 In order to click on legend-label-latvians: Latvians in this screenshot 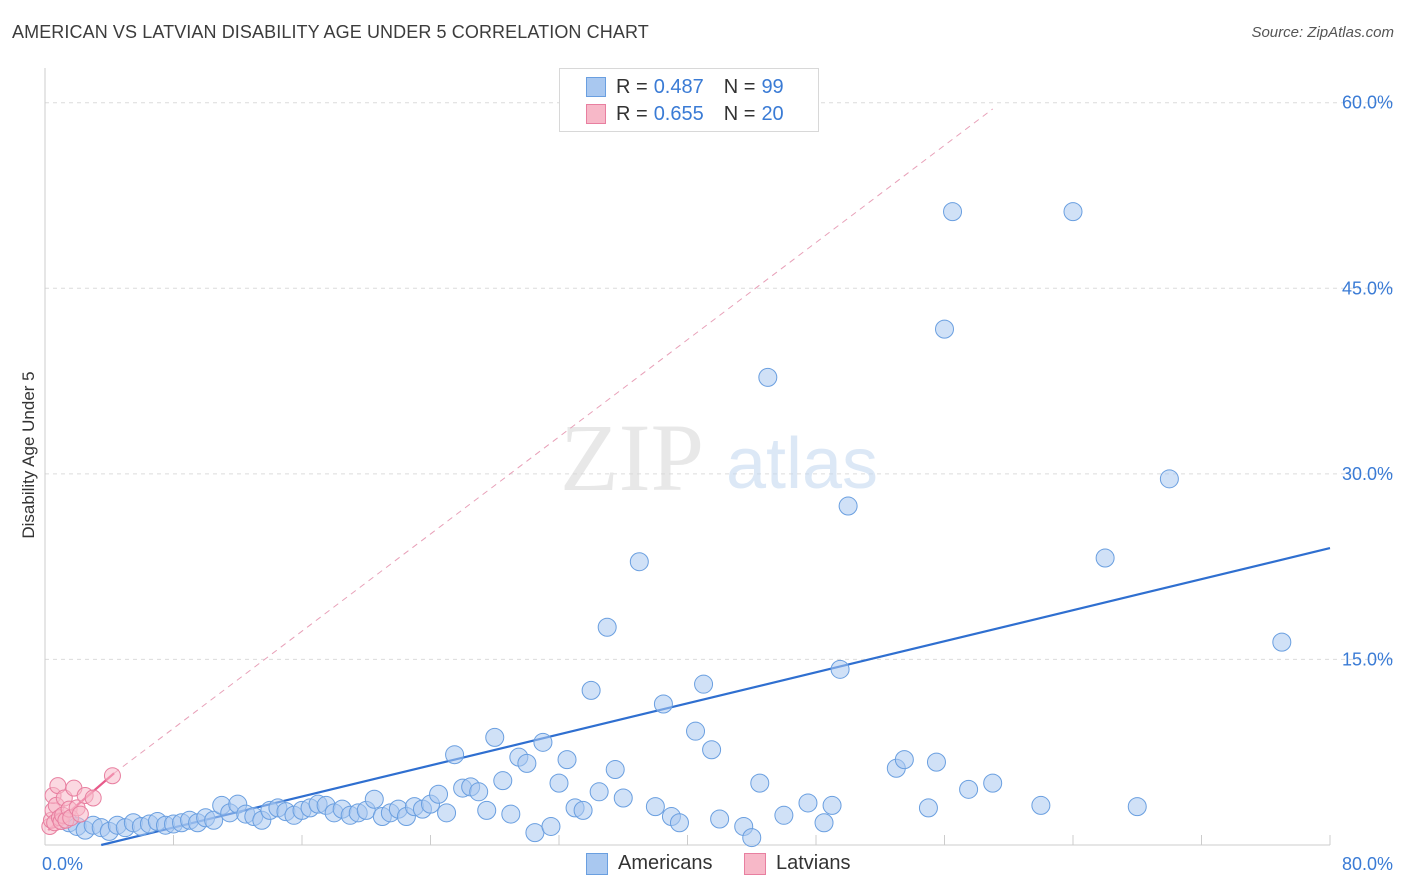, I will do `click(813, 863)`.